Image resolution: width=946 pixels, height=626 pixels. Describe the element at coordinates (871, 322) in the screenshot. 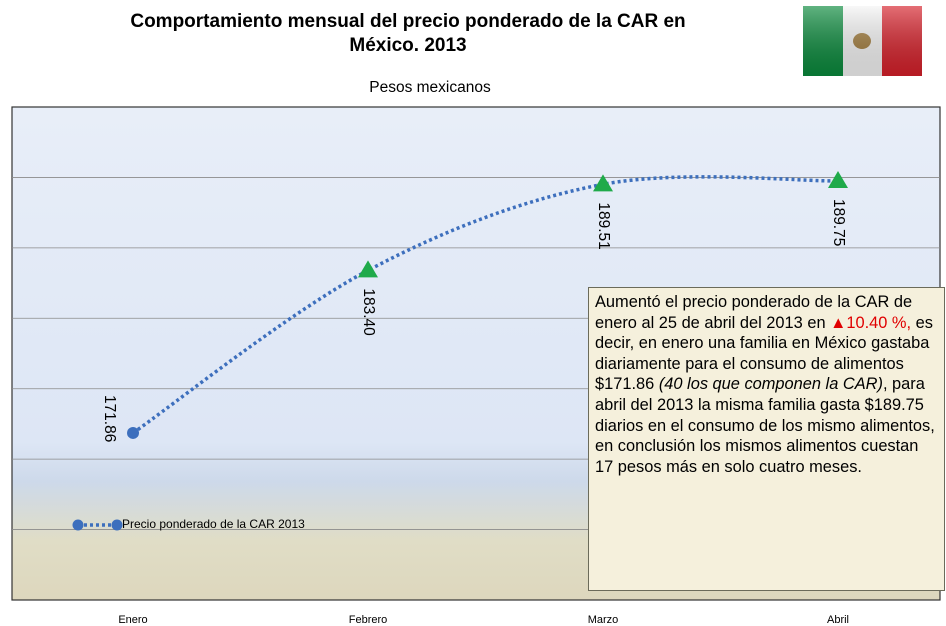

I see `annotation-highlight: ▲10.40 %,` at that location.